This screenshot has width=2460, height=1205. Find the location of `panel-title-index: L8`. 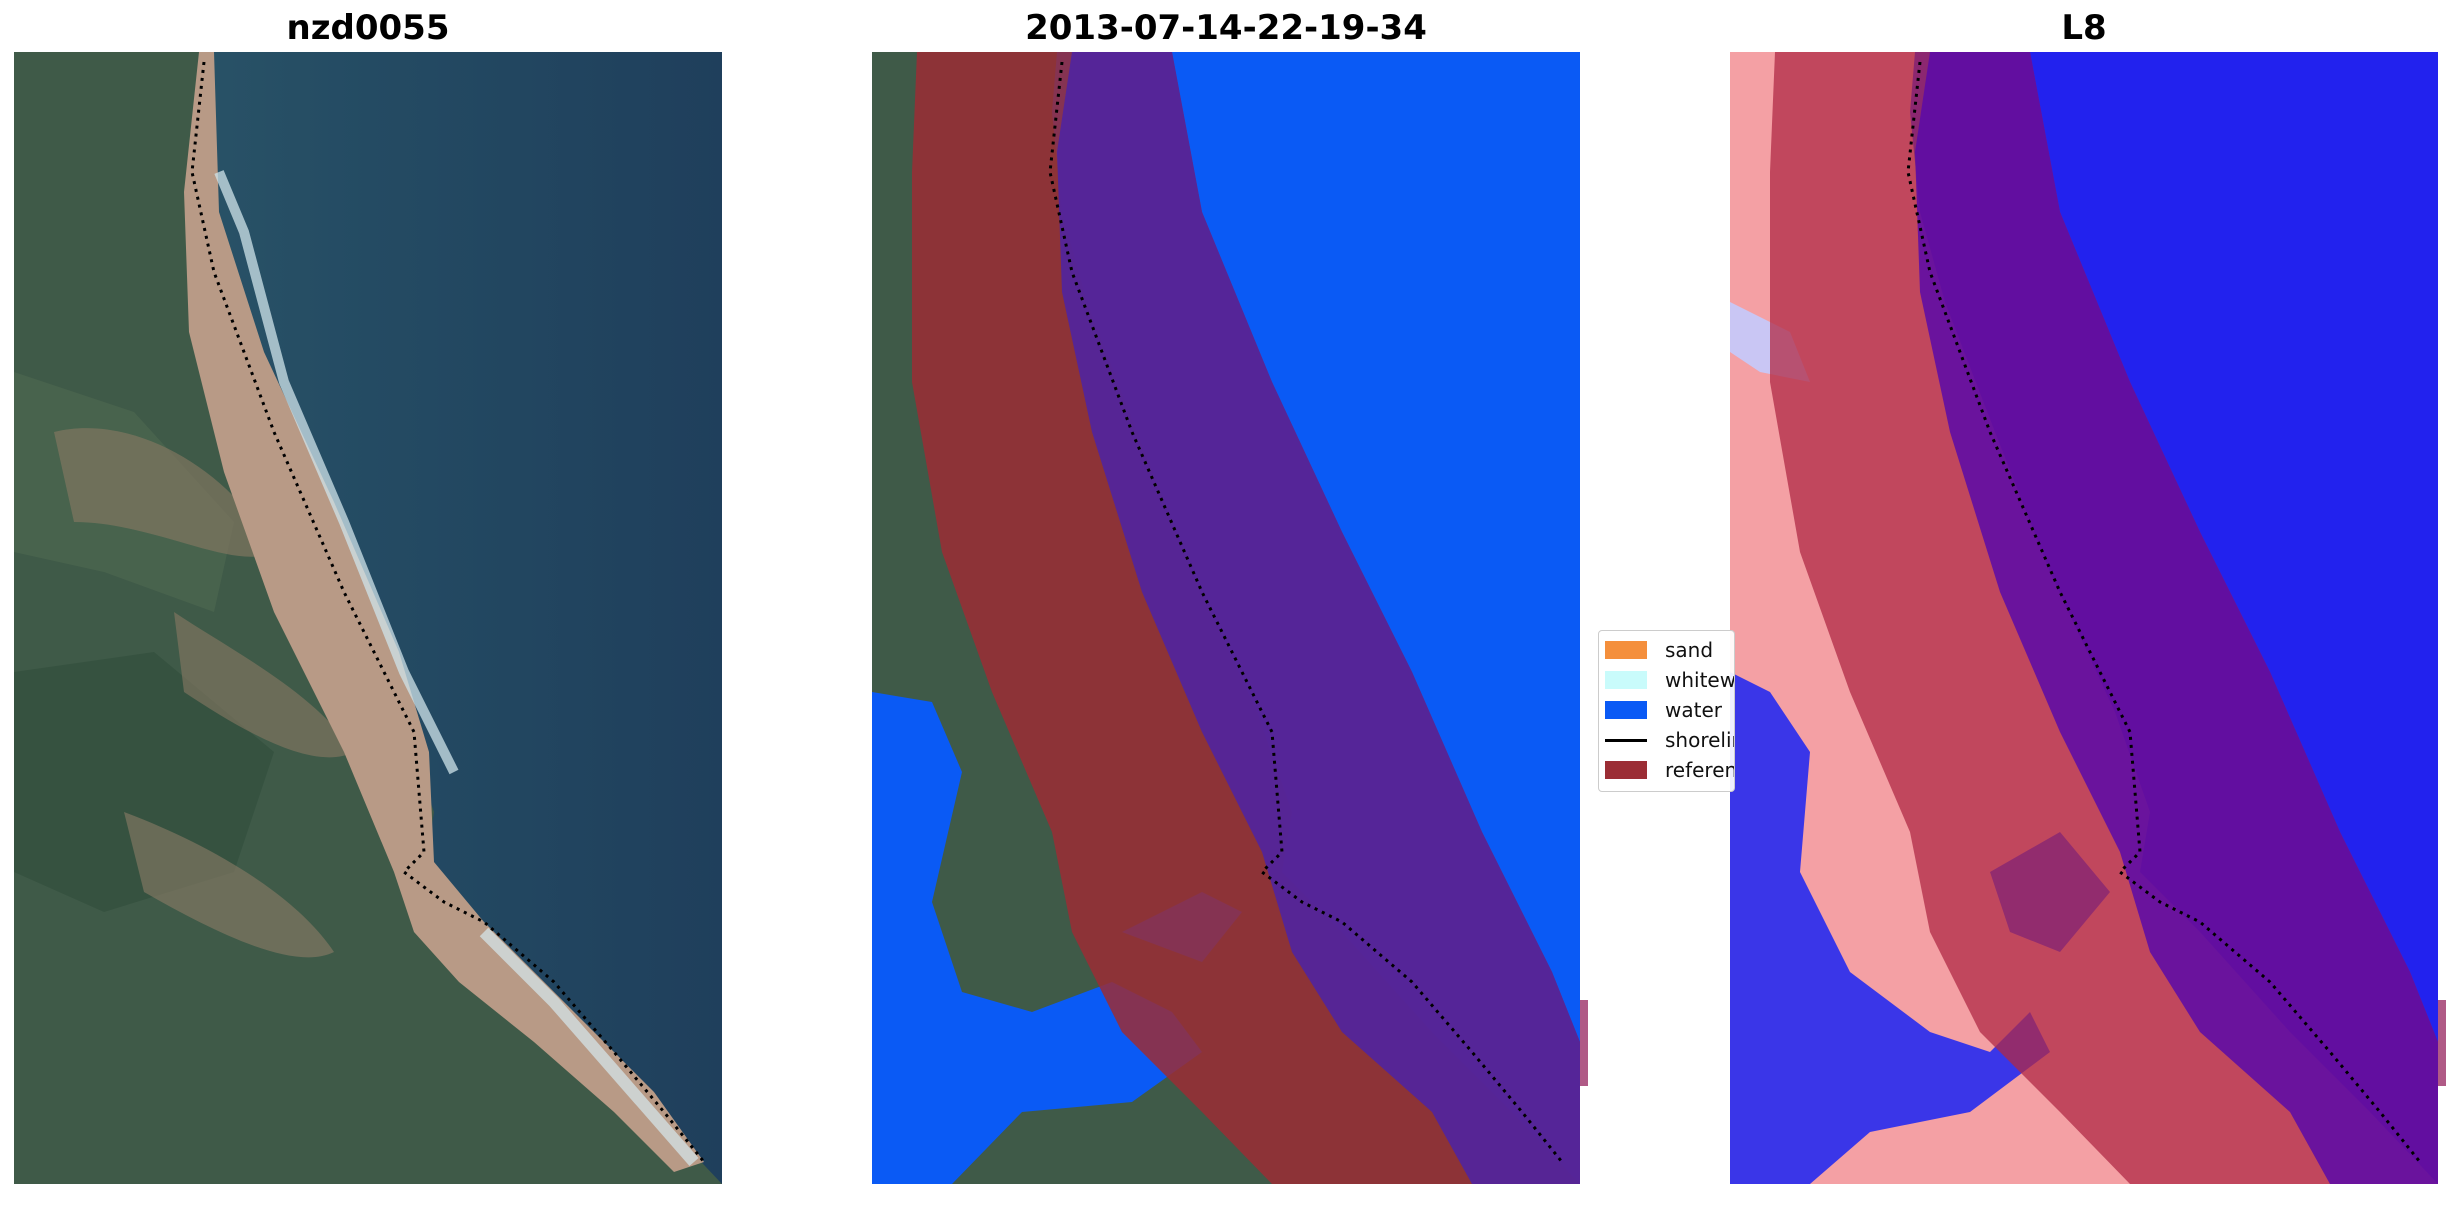

panel-title-index: L8 is located at coordinates (2084, 28).